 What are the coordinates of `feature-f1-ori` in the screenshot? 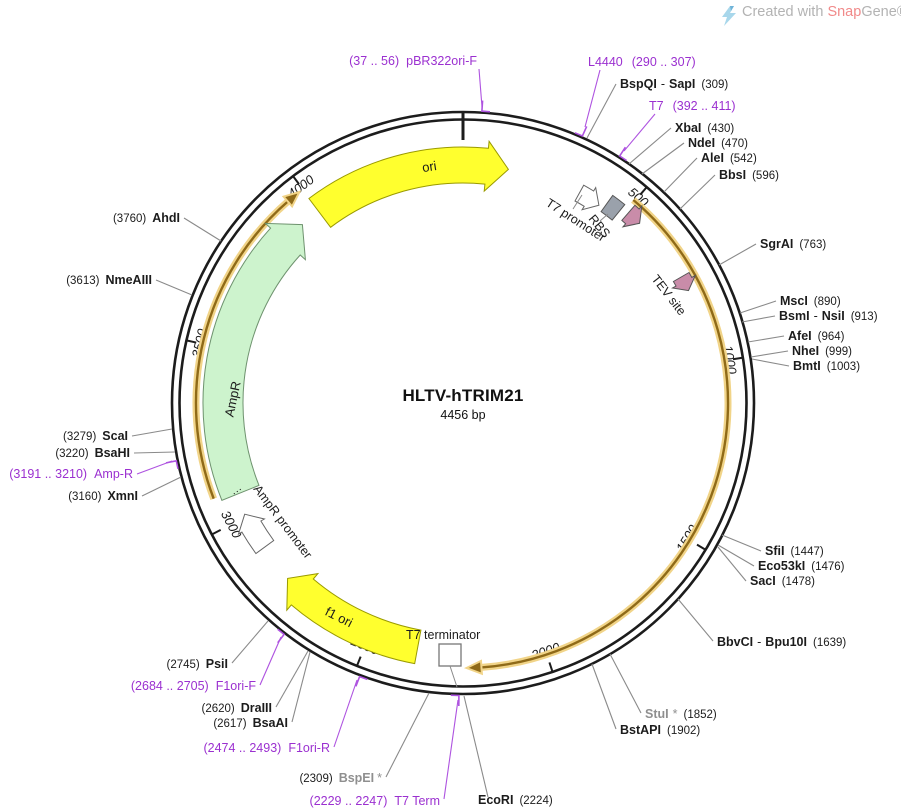 It's located at (354, 618).